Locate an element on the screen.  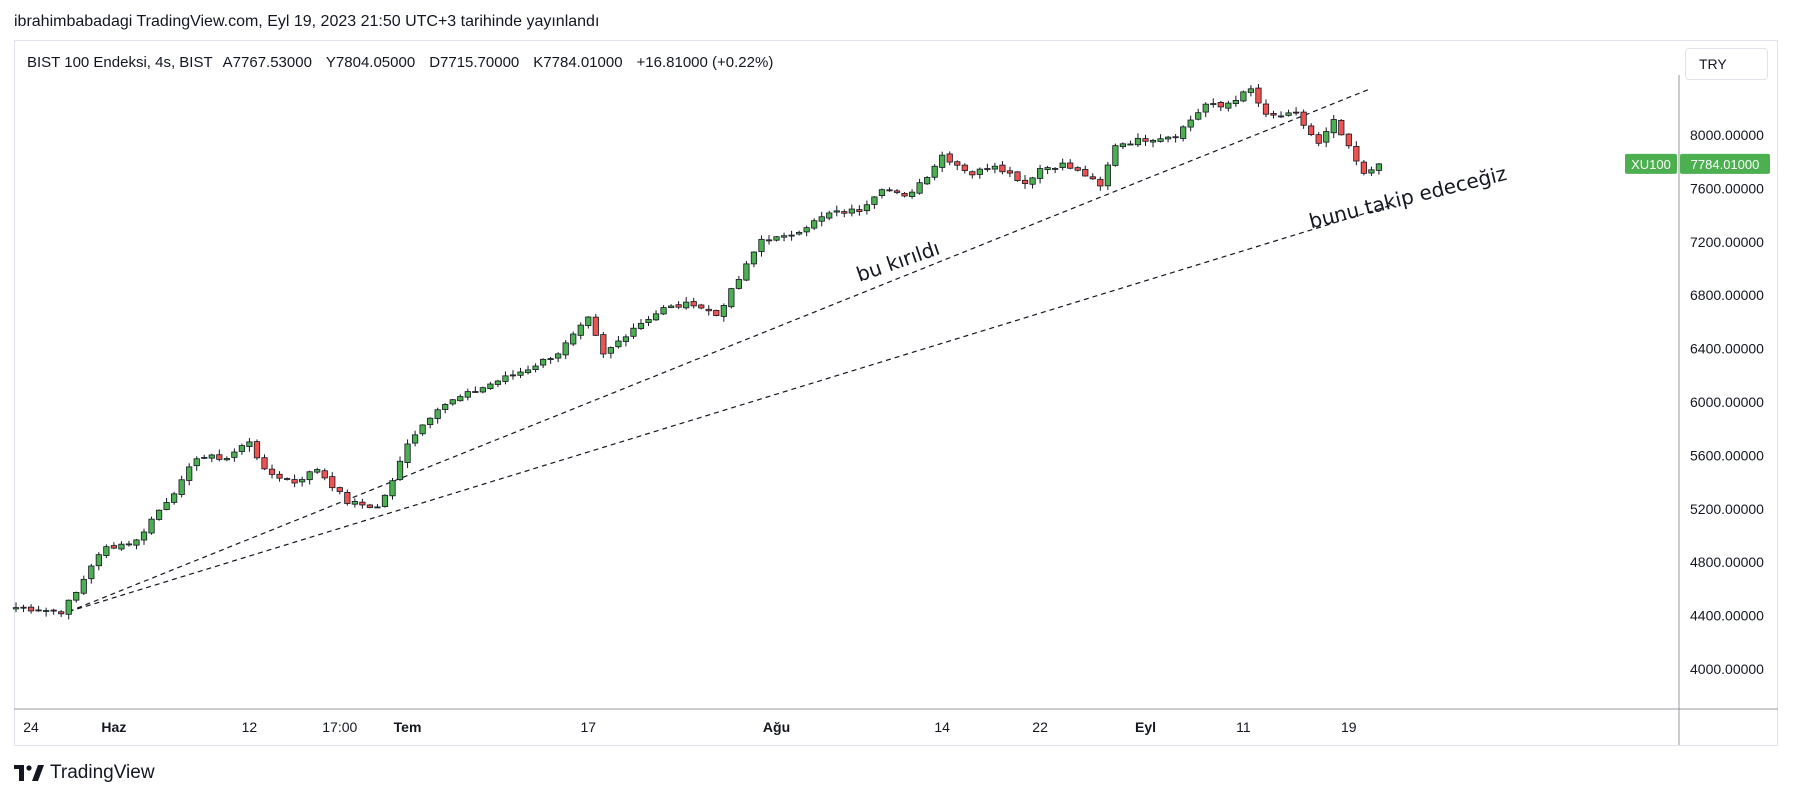
x-tick-label: Eyl is located at coordinates (1145, 727).